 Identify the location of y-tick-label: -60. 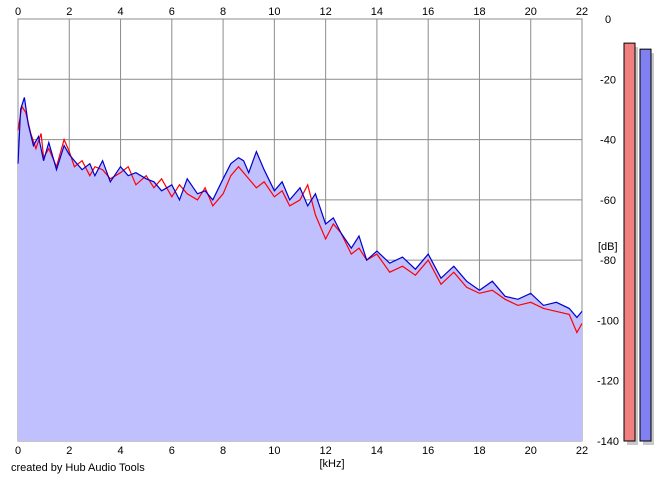
(608, 201).